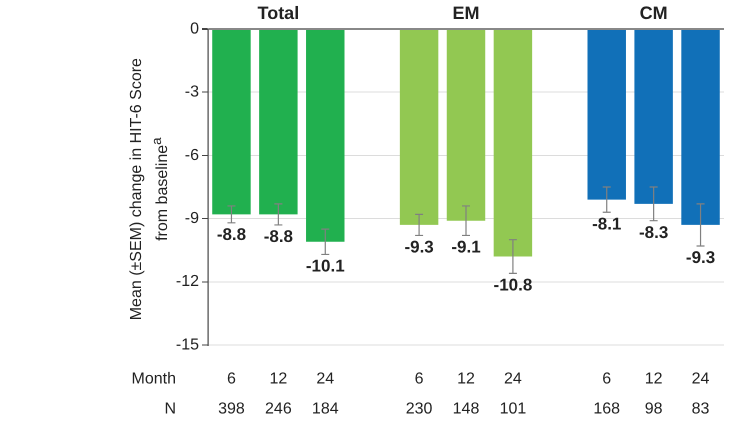 This screenshot has width=744, height=421. What do you see at coordinates (325, 409) in the screenshot?
I see `text: 184` at bounding box center [325, 409].